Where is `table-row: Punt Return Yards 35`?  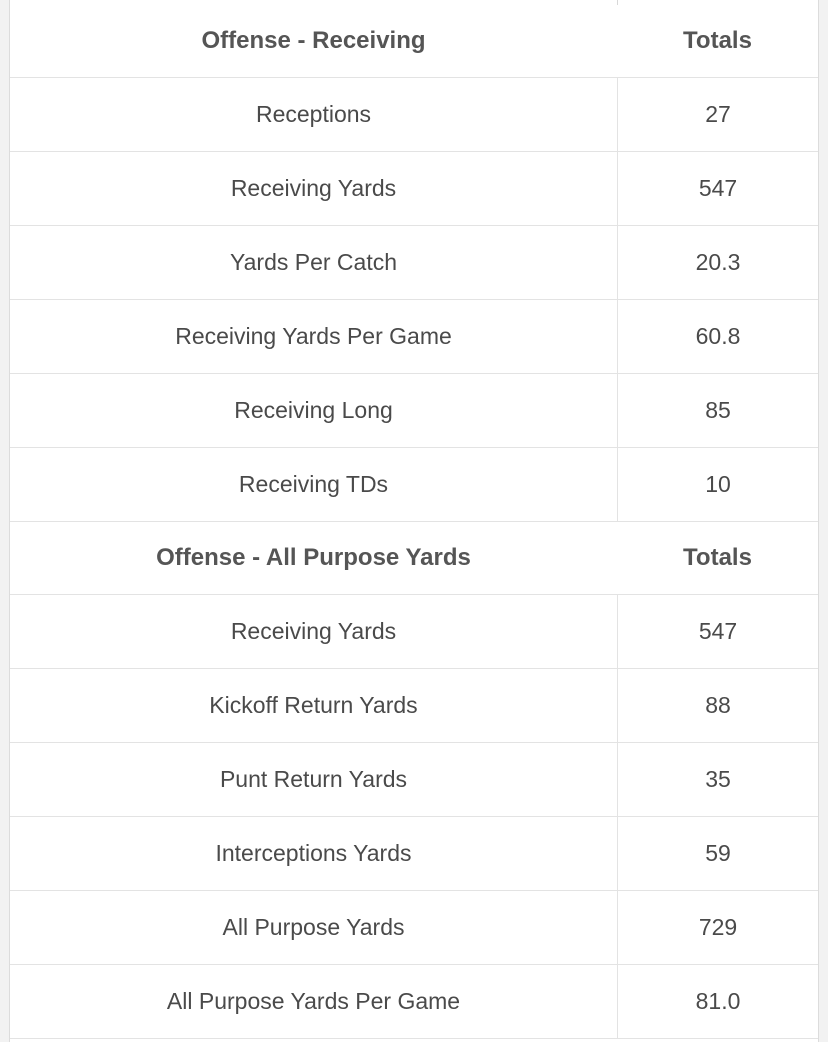 table-row: Punt Return Yards 35 is located at coordinates (414, 780).